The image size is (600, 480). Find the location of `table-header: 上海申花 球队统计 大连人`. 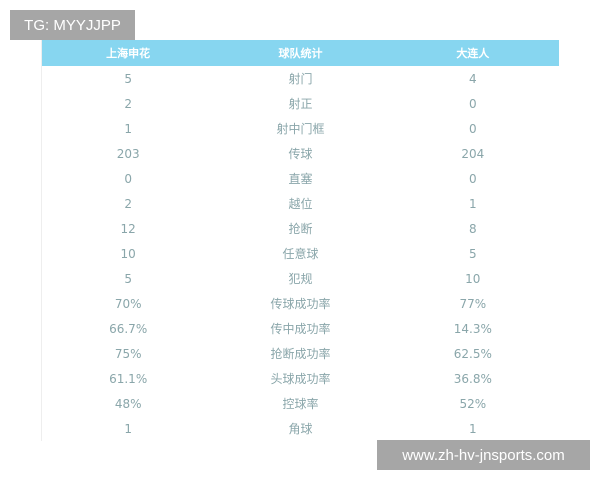

table-header: 上海申花 球队统计 大连人 is located at coordinates (300, 53).